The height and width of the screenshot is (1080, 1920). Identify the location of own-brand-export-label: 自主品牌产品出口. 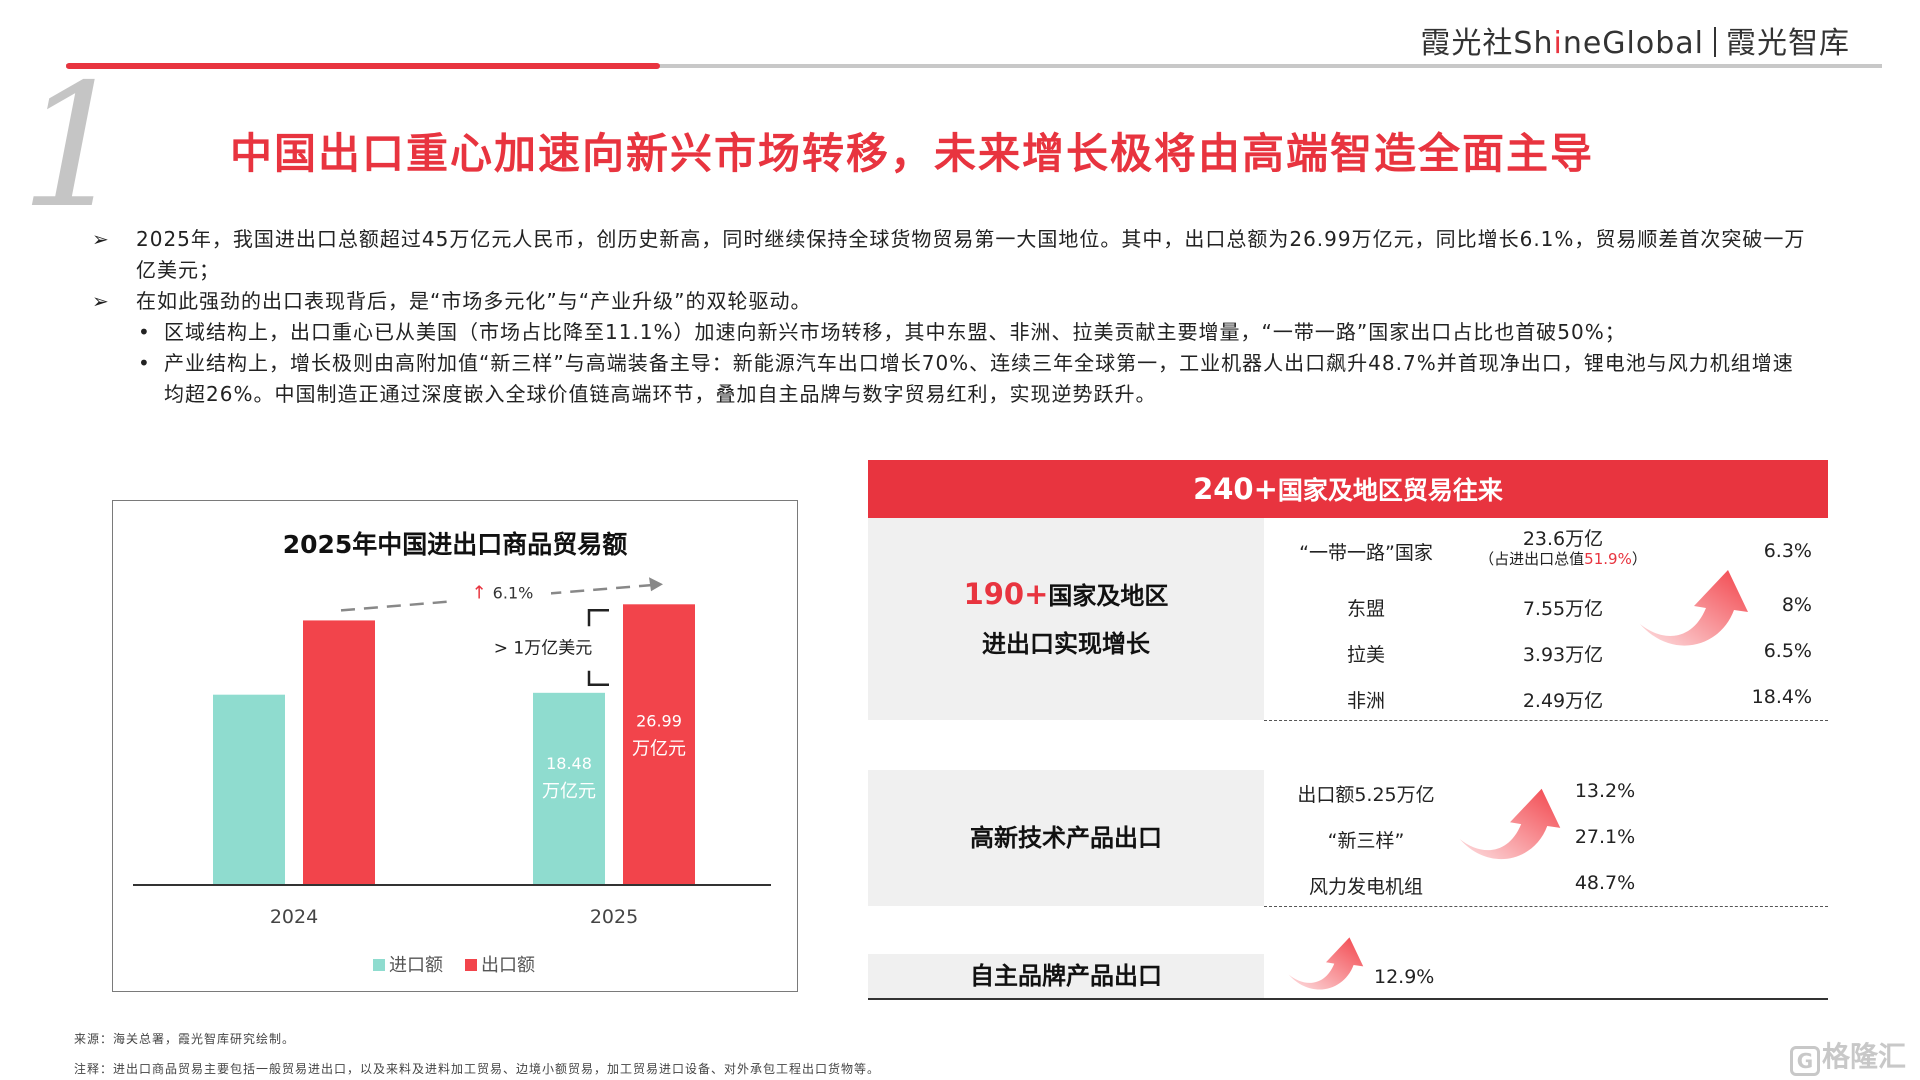
(1066, 976).